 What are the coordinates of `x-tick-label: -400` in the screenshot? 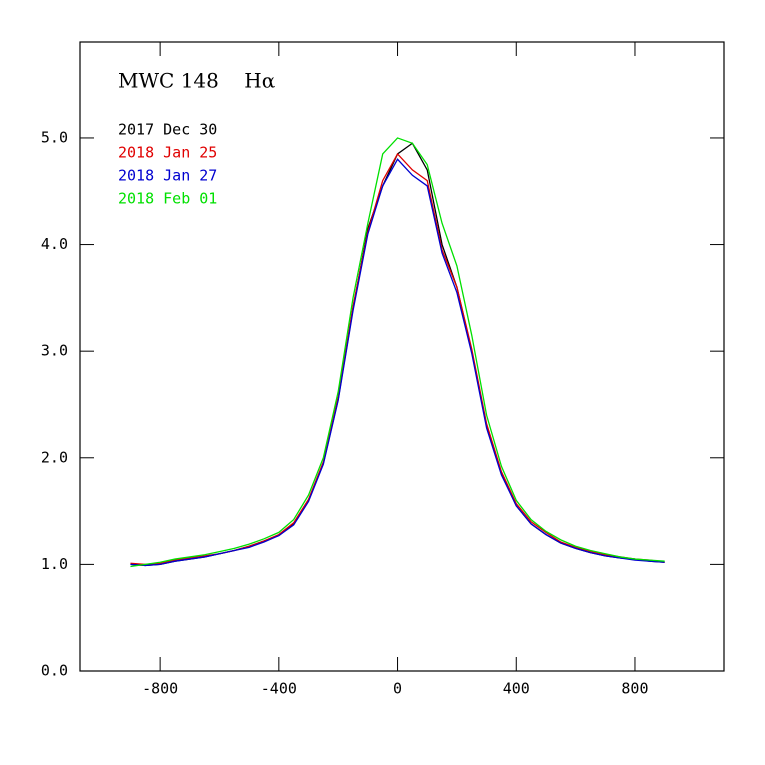 It's located at (279, 689).